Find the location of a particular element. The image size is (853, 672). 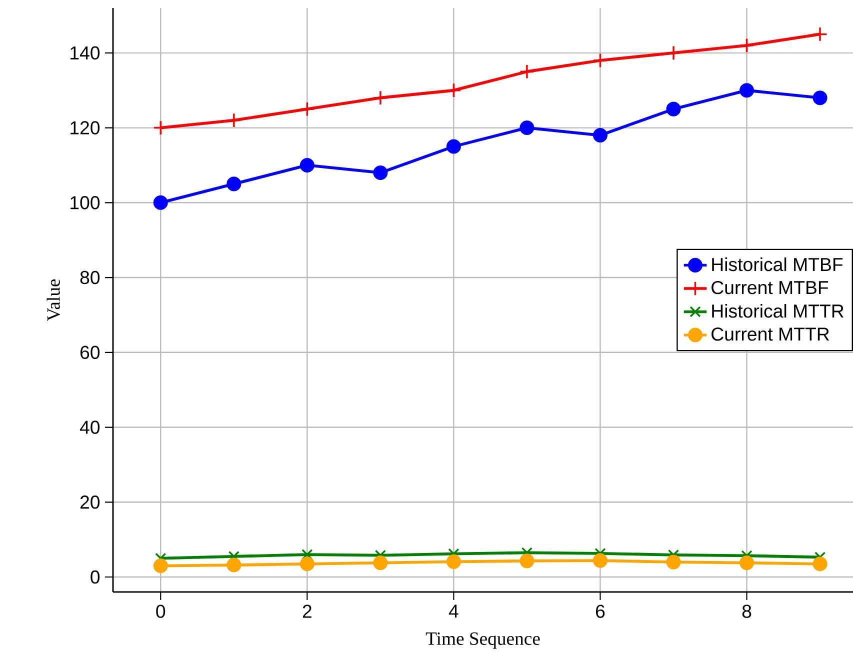

y-tick-label: 0 is located at coordinates (95, 577).